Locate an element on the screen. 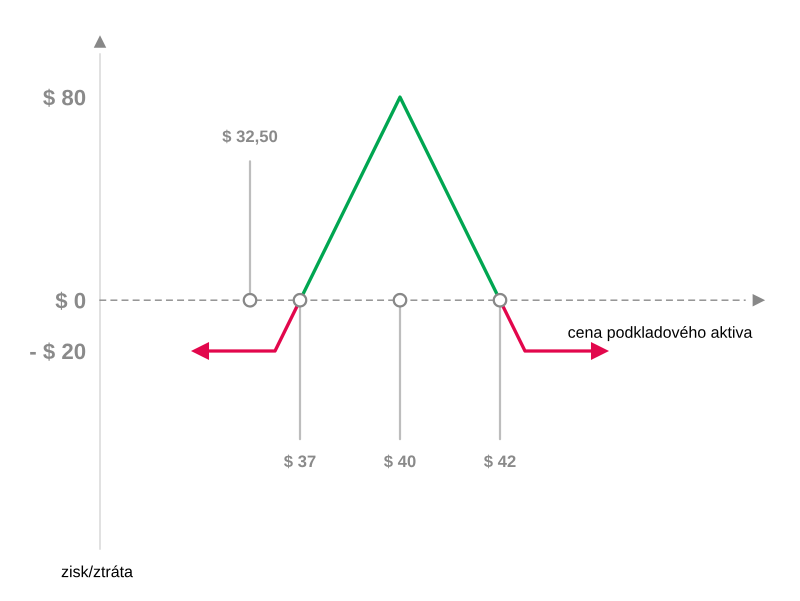 Image resolution: width=800 pixels, height=601 pixels. y-tick-label: $ 0 is located at coordinates (71, 301).